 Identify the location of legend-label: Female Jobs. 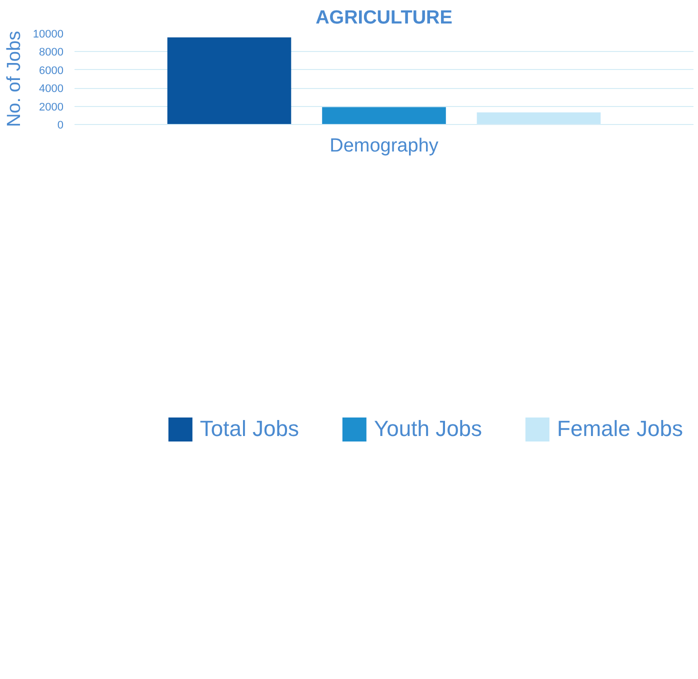
(620, 429).